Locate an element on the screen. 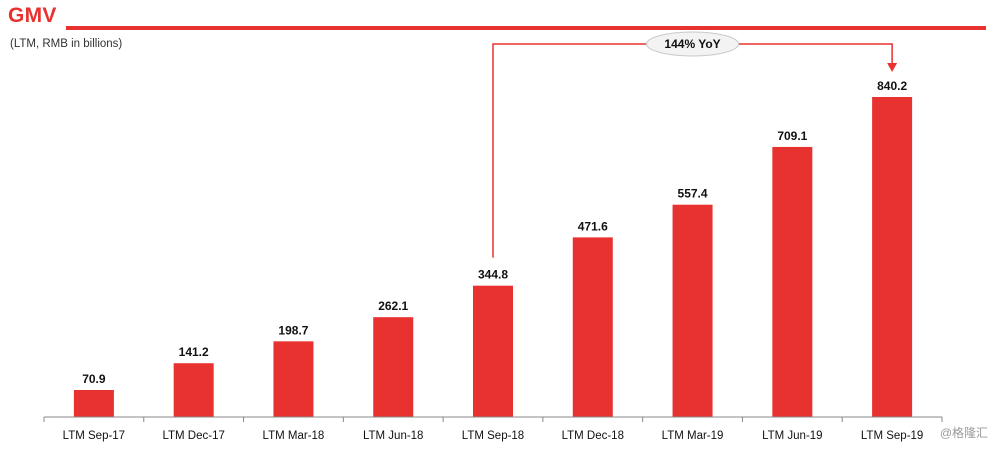 This screenshot has width=1000, height=453. x-tick-label: LTM Jun-19 is located at coordinates (792, 436).